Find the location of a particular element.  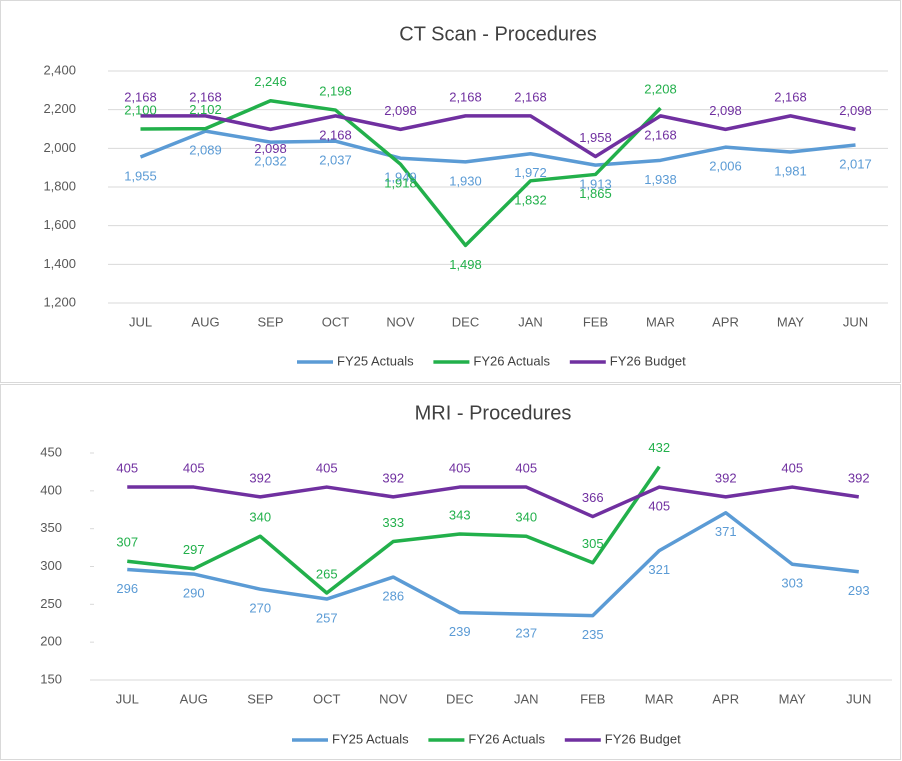

data-label: 1,918 is located at coordinates (400, 183).